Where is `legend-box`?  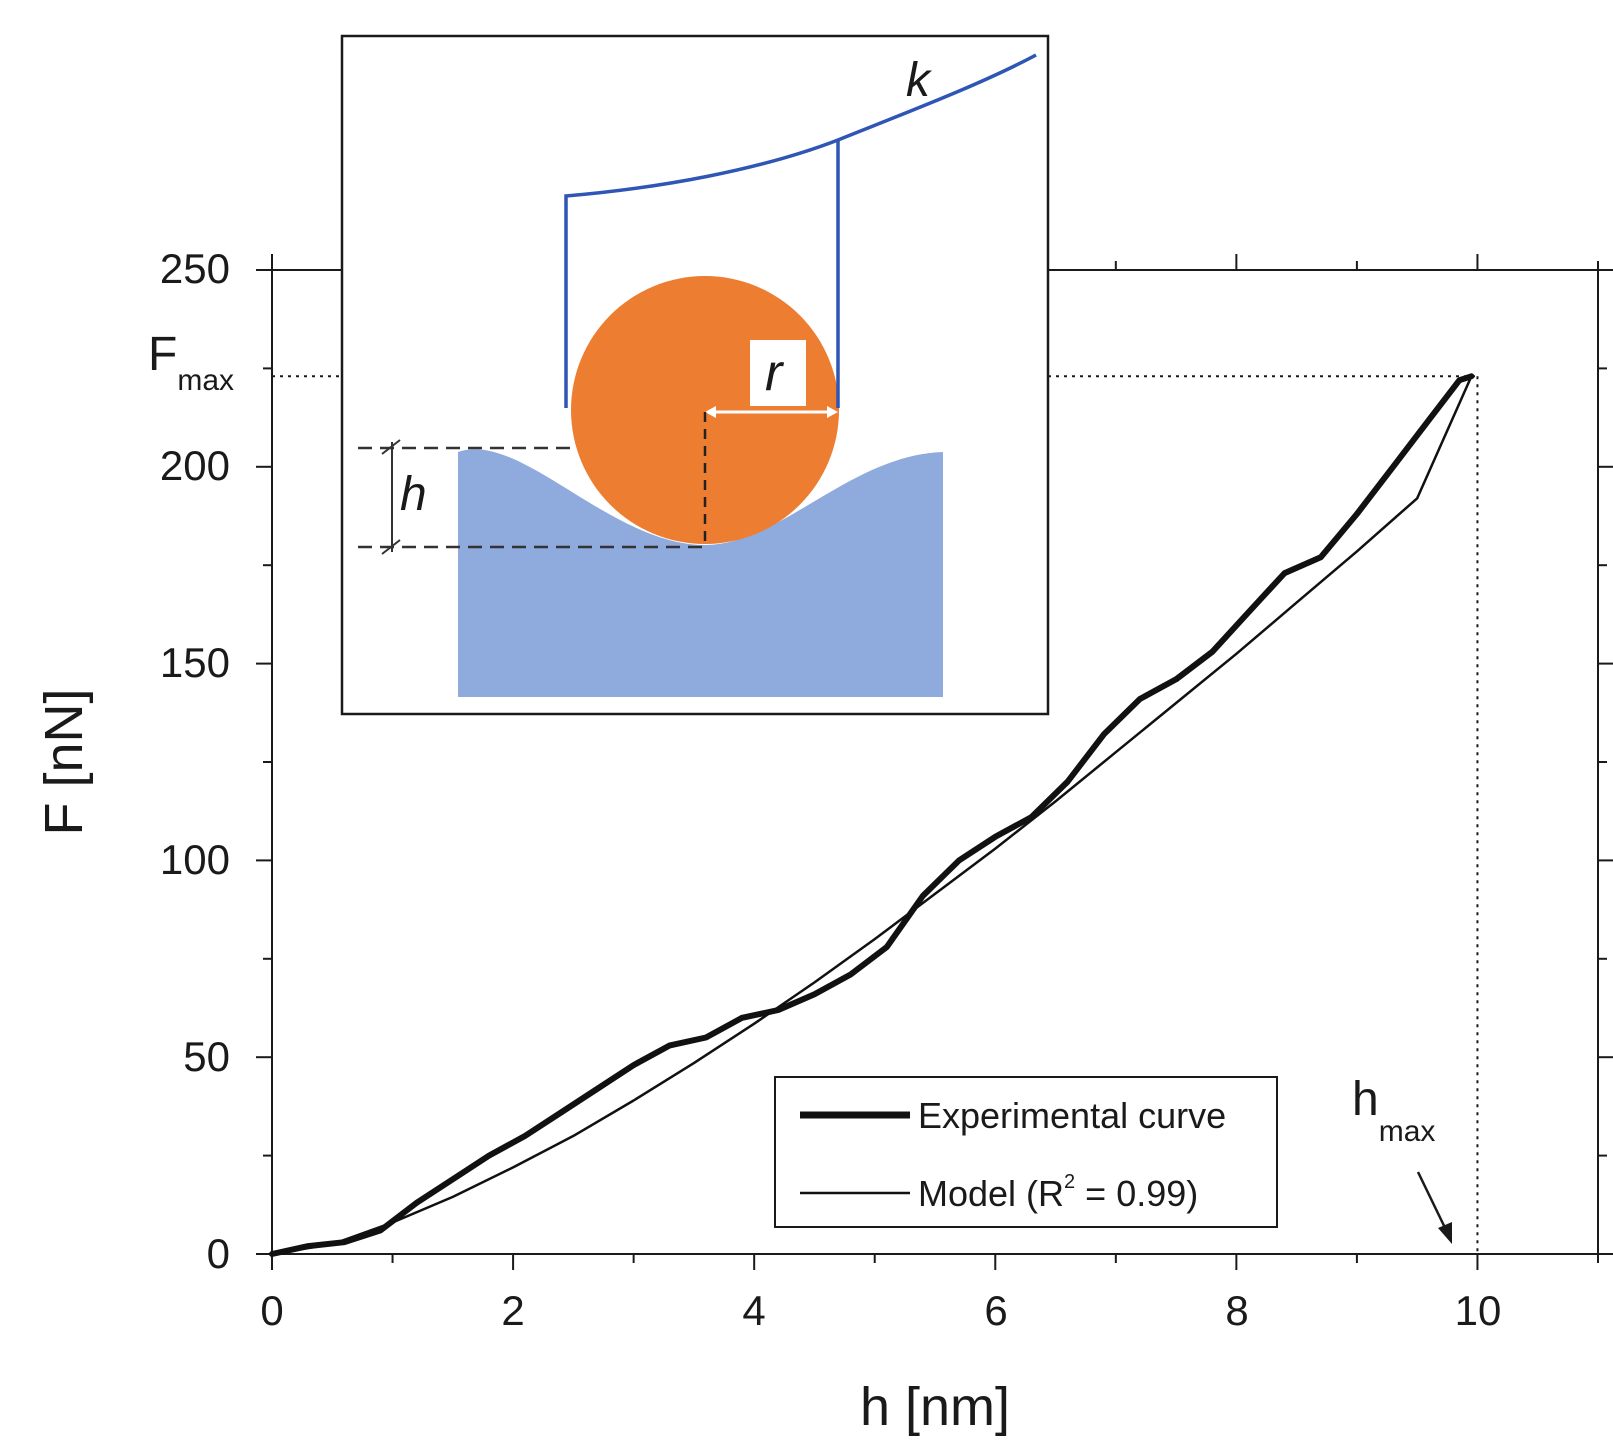
legend-box is located at coordinates (1026, 1152).